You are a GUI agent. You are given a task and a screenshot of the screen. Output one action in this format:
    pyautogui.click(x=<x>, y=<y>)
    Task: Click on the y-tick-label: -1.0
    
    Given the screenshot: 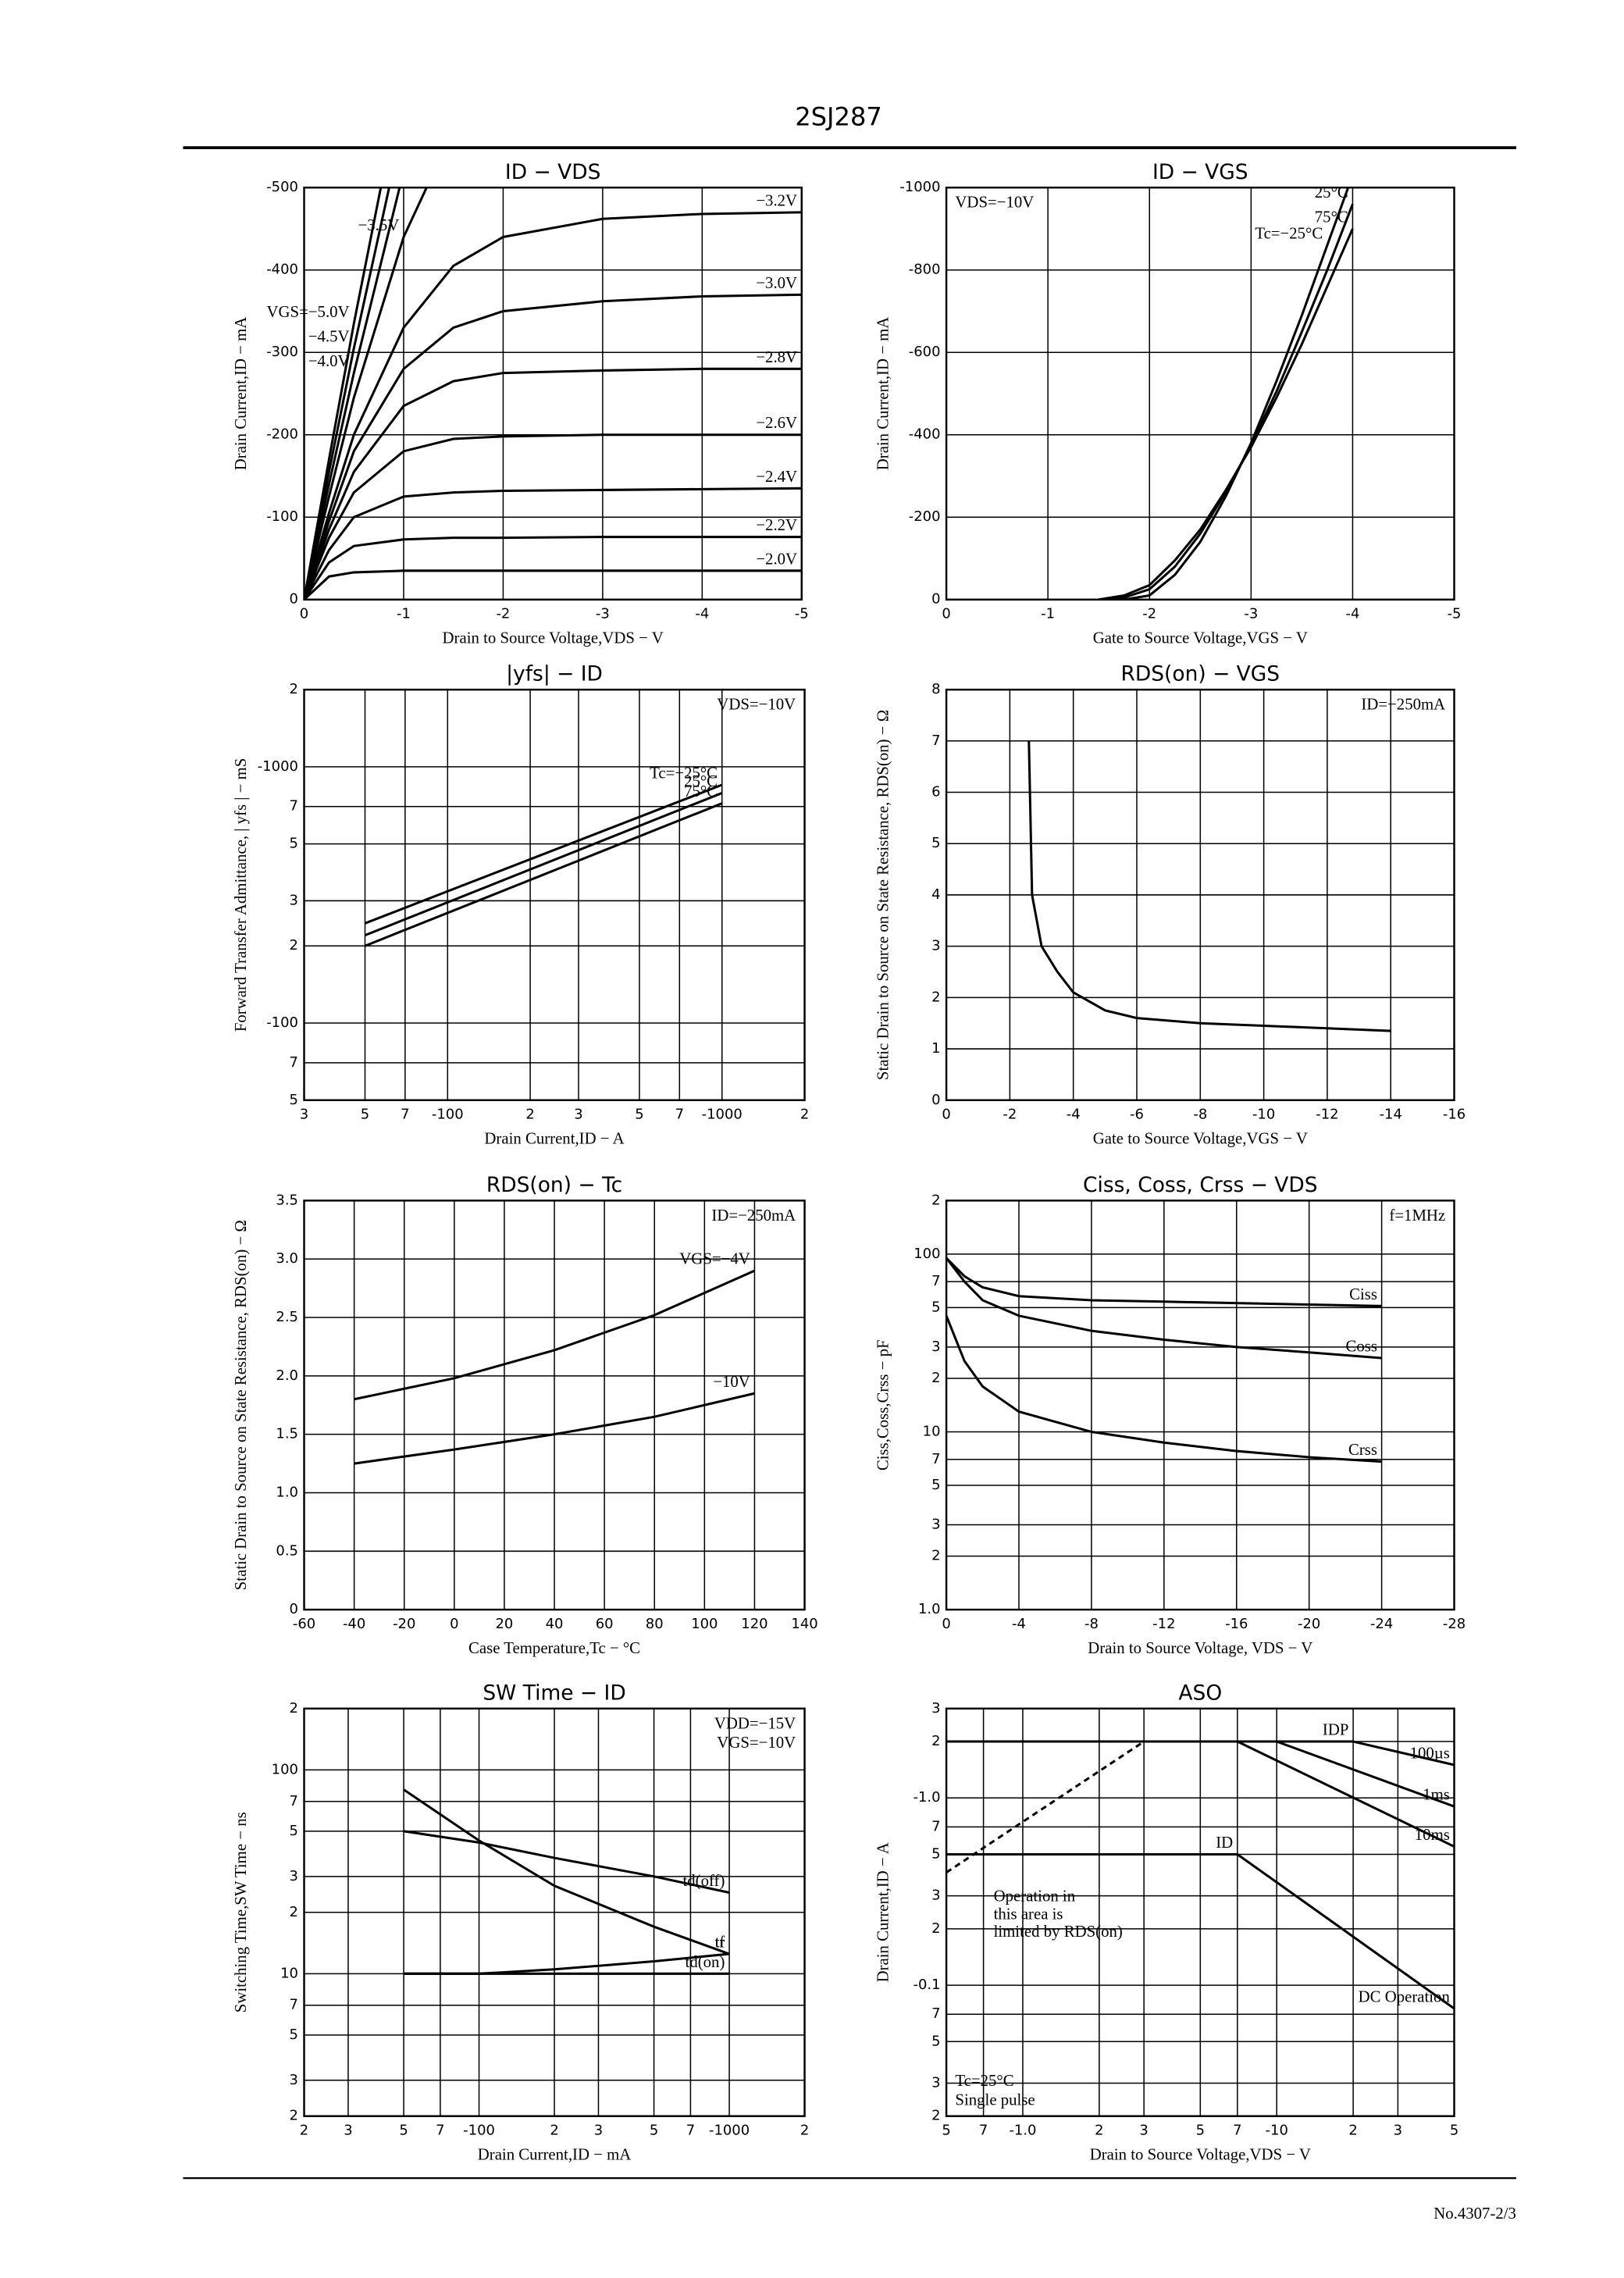 What is the action you would take?
    pyautogui.click(x=926, y=1797)
    